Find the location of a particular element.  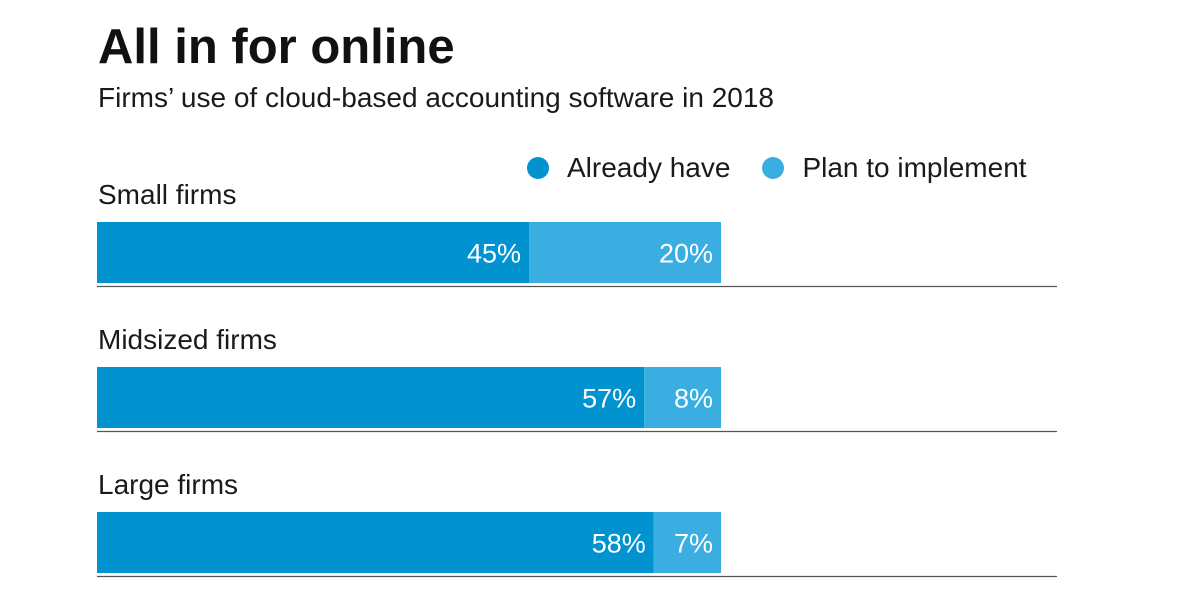

legend-item-already-have: Already have is located at coordinates (628, 168).